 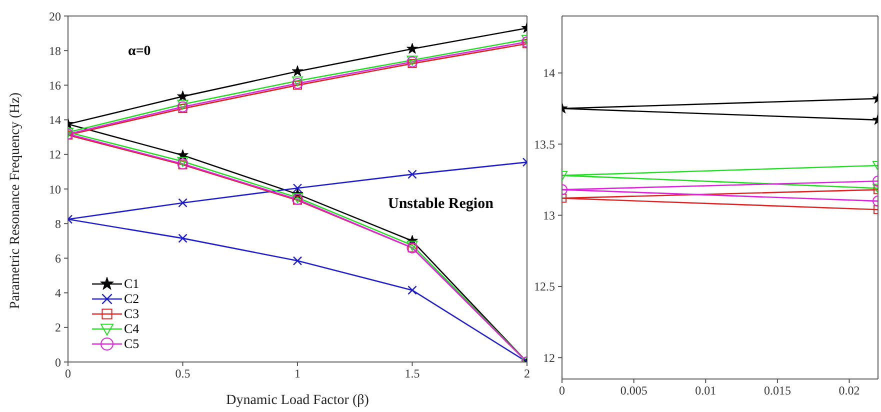 What do you see at coordinates (55, 51) in the screenshot?
I see `y-tick-label: 18` at bounding box center [55, 51].